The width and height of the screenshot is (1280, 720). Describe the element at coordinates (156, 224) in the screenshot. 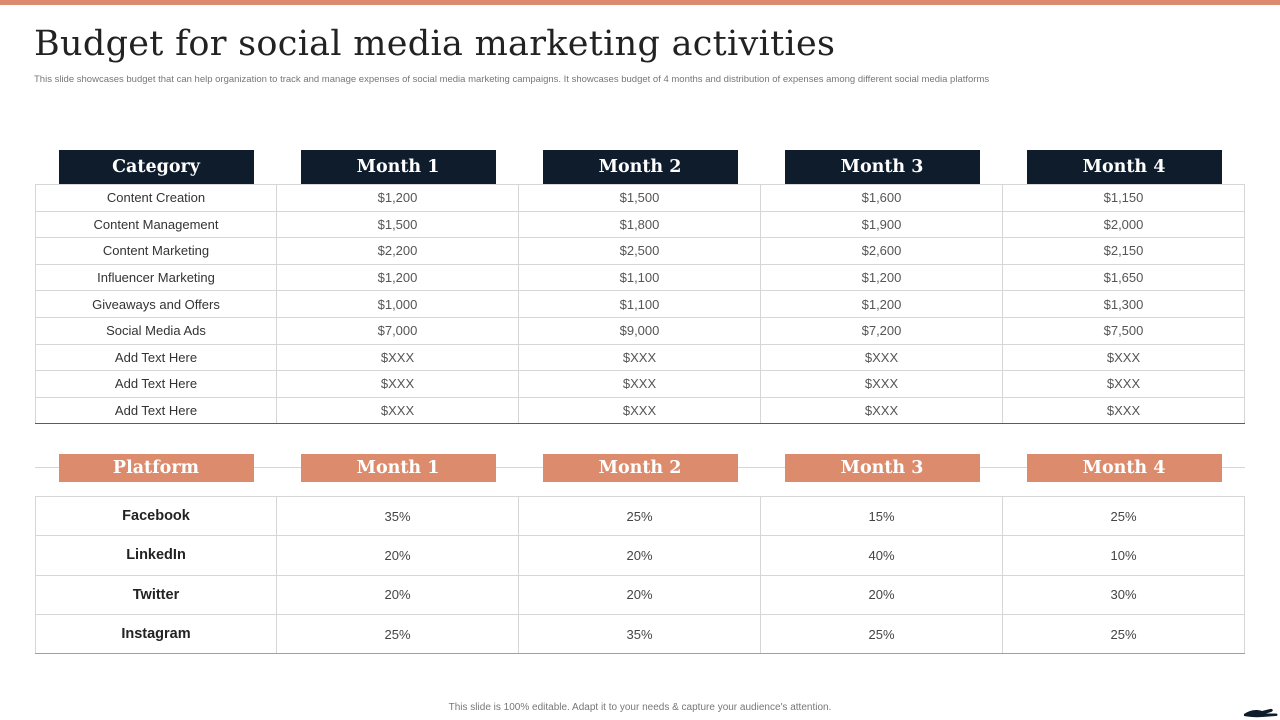

I see `row-label: Content Management` at that location.